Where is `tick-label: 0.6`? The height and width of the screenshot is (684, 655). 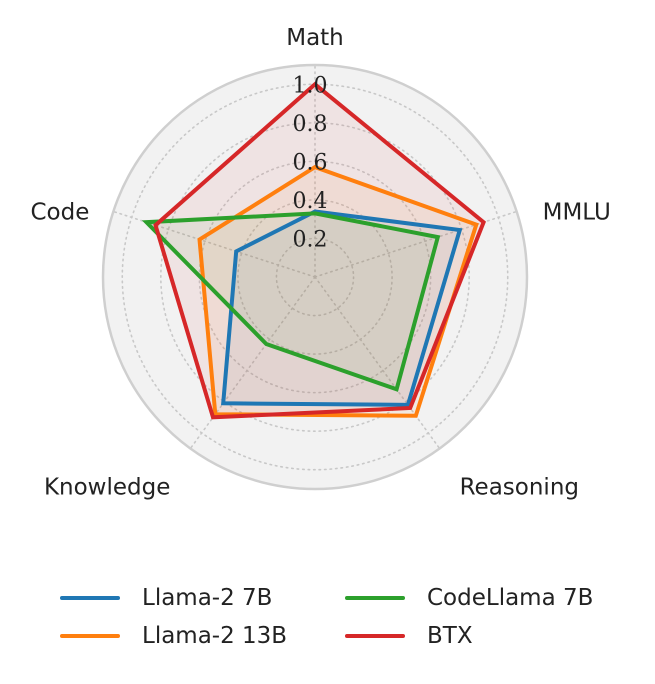
tick-label: 0.6 is located at coordinates (310, 162).